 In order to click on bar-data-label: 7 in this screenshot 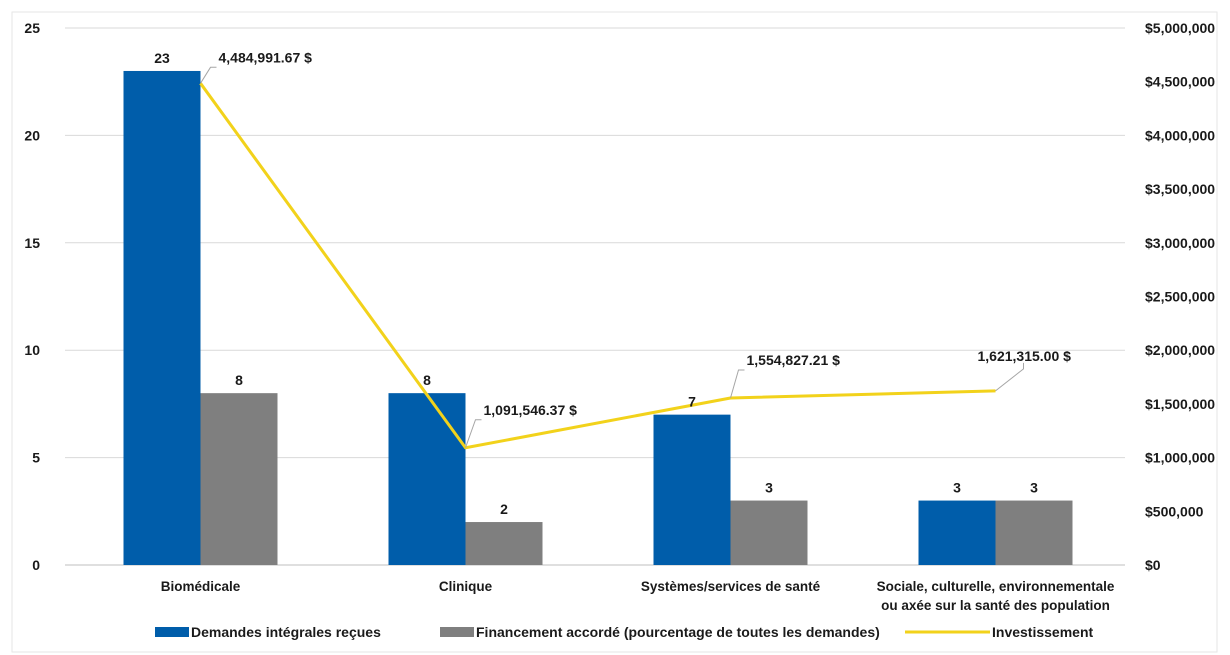, I will do `click(692, 402)`.